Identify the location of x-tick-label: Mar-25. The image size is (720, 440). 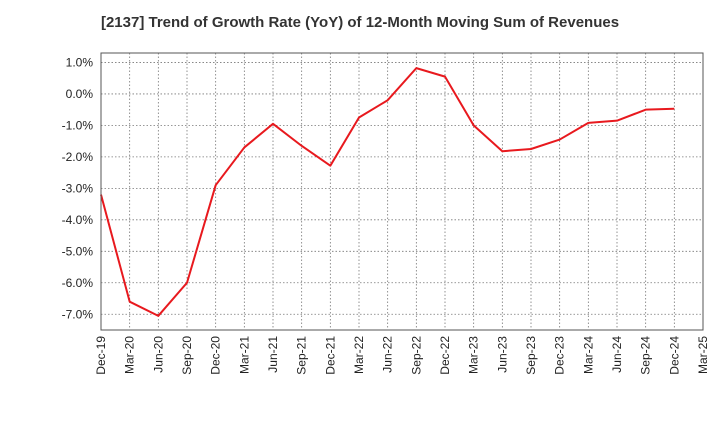
(703, 355).